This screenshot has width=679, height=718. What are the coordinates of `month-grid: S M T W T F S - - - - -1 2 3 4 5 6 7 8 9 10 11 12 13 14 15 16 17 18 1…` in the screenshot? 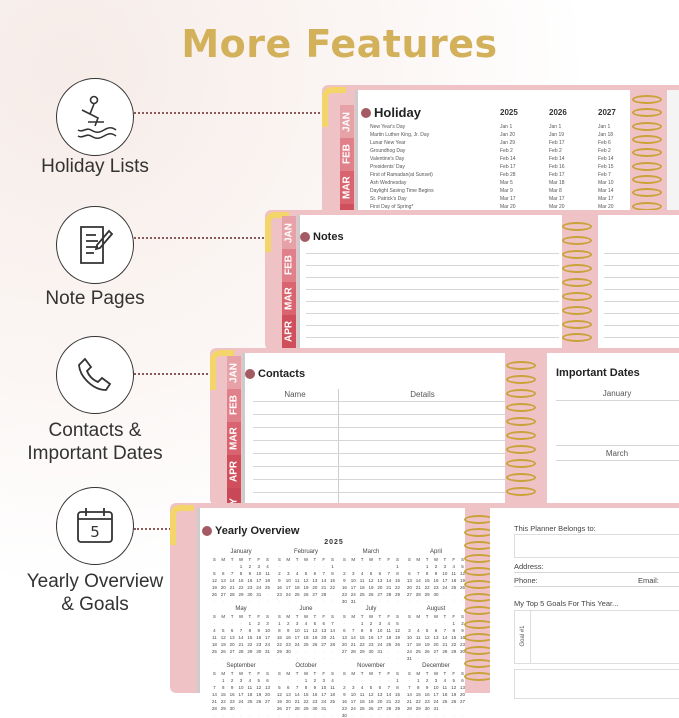 It's located at (436, 637).